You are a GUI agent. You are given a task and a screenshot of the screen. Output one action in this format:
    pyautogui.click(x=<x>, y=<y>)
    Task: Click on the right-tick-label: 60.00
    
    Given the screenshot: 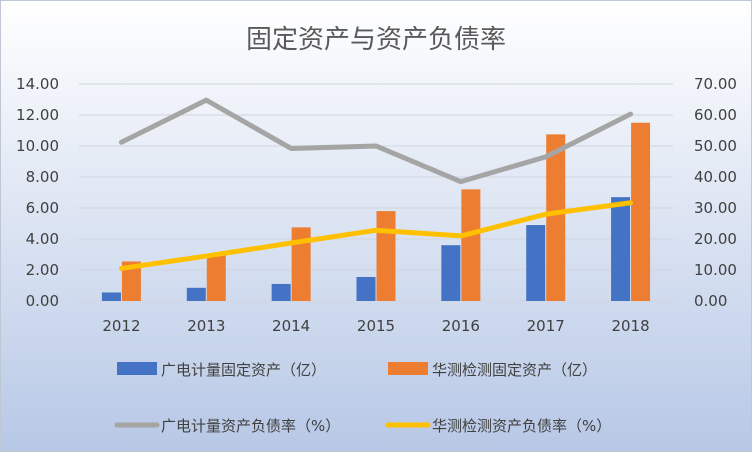 What is the action you would take?
    pyautogui.click(x=715, y=115)
    